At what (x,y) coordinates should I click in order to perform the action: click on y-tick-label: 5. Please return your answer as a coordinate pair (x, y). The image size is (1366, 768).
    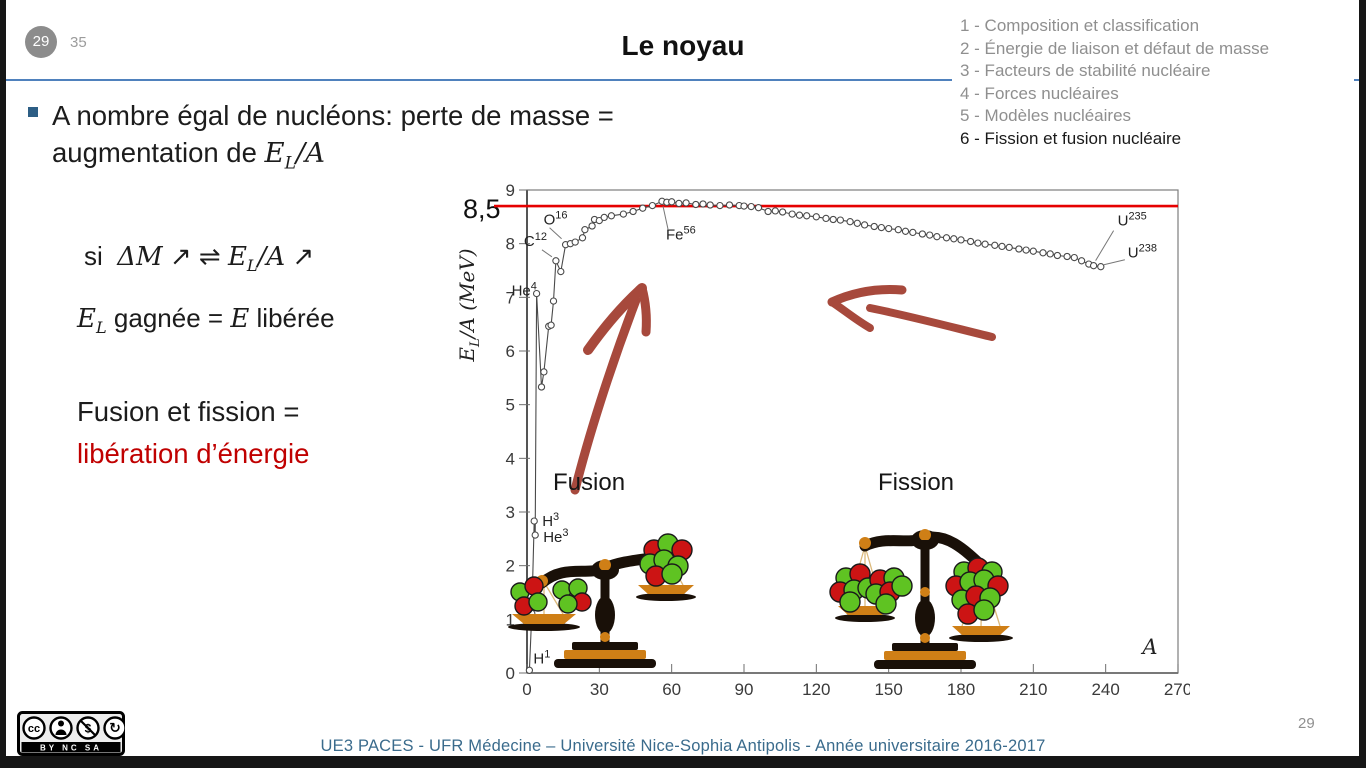
    Looking at the image, I should click on (510, 405).